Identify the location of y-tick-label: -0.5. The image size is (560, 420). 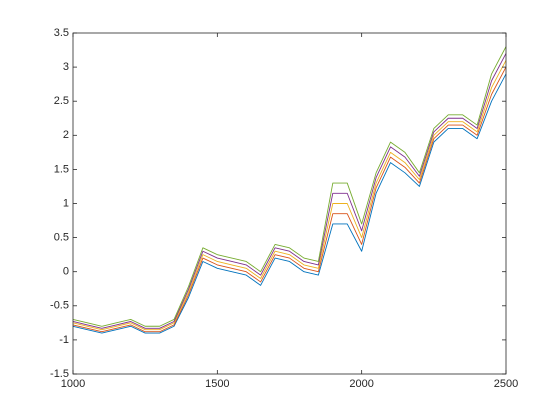
(59, 306).